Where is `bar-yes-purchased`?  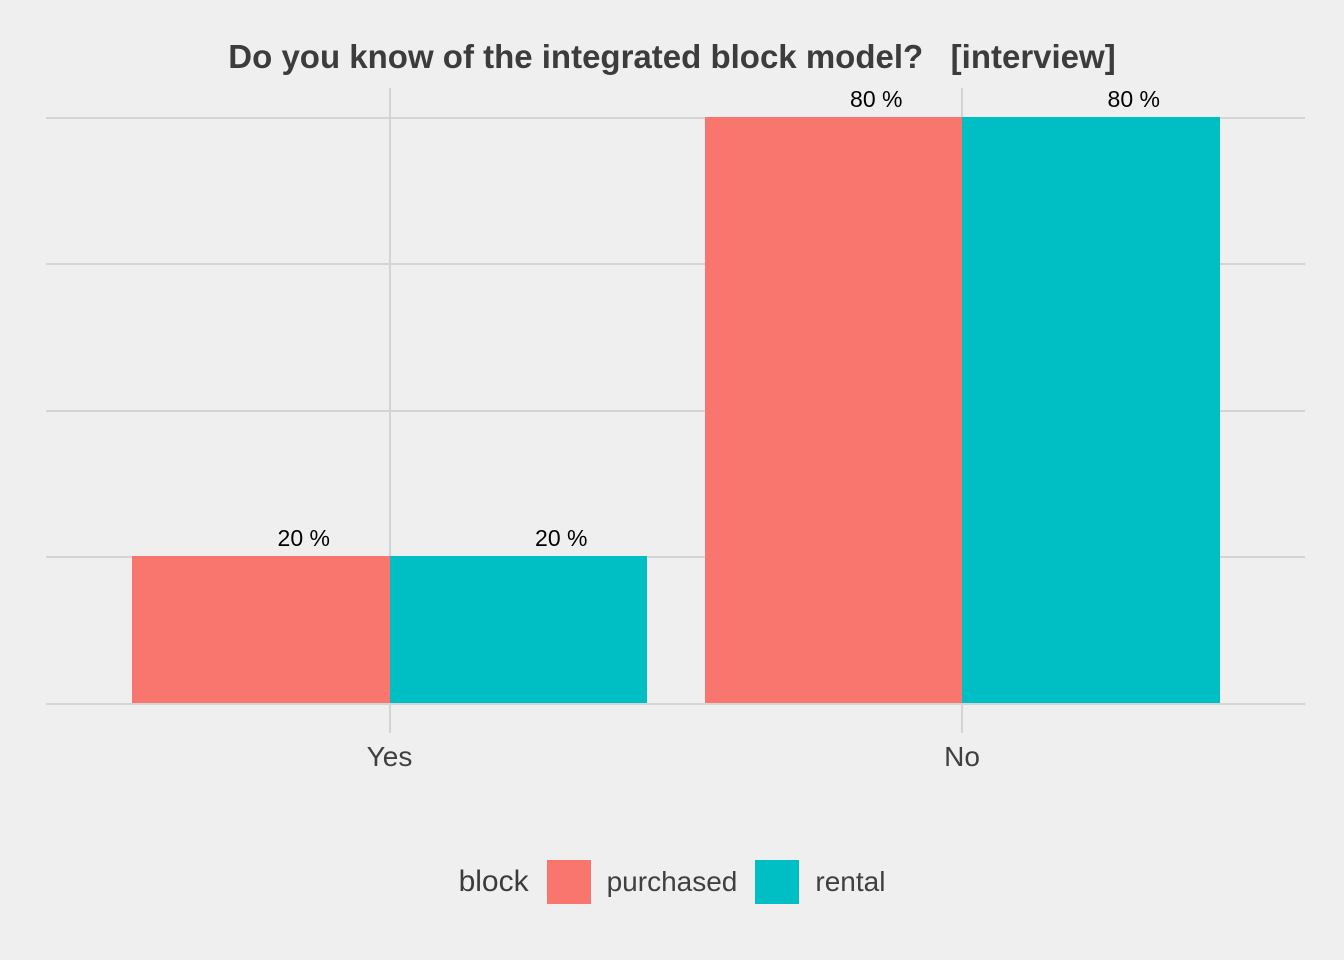 bar-yes-purchased is located at coordinates (261, 629).